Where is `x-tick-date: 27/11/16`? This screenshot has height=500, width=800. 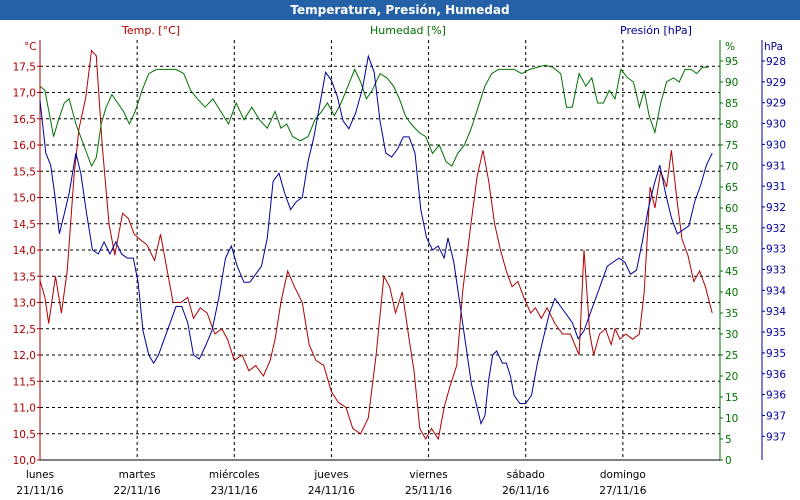 x-tick-date: 27/11/16 is located at coordinates (622, 491).